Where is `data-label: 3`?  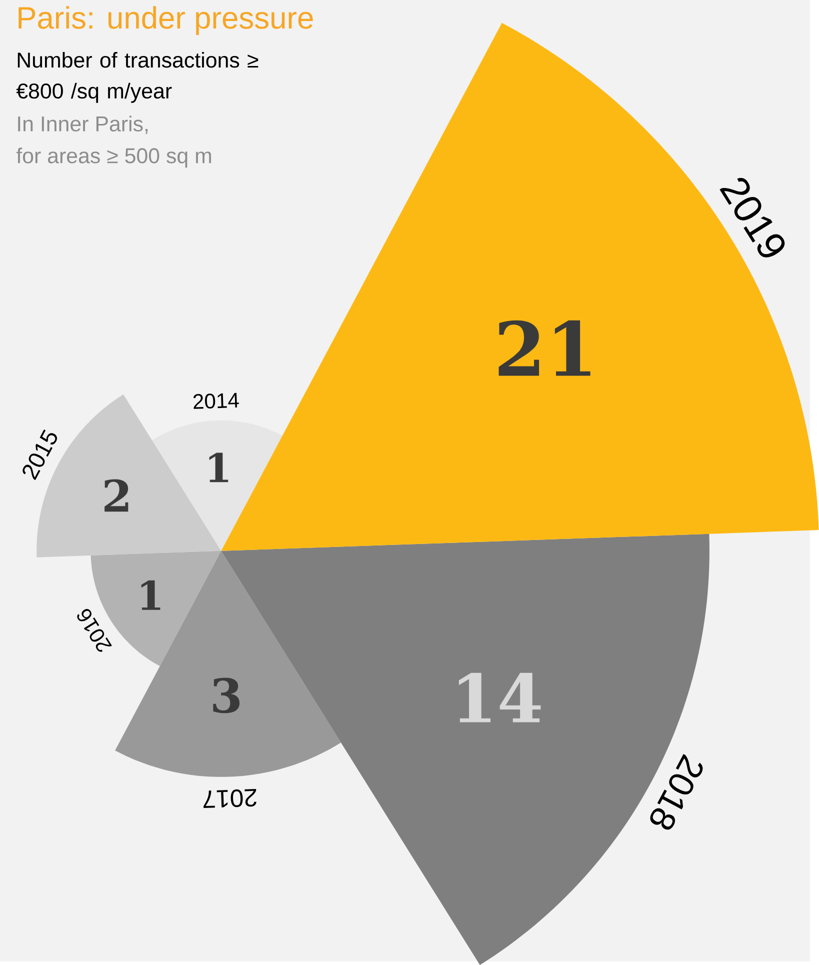 data-label: 3 is located at coordinates (226, 696).